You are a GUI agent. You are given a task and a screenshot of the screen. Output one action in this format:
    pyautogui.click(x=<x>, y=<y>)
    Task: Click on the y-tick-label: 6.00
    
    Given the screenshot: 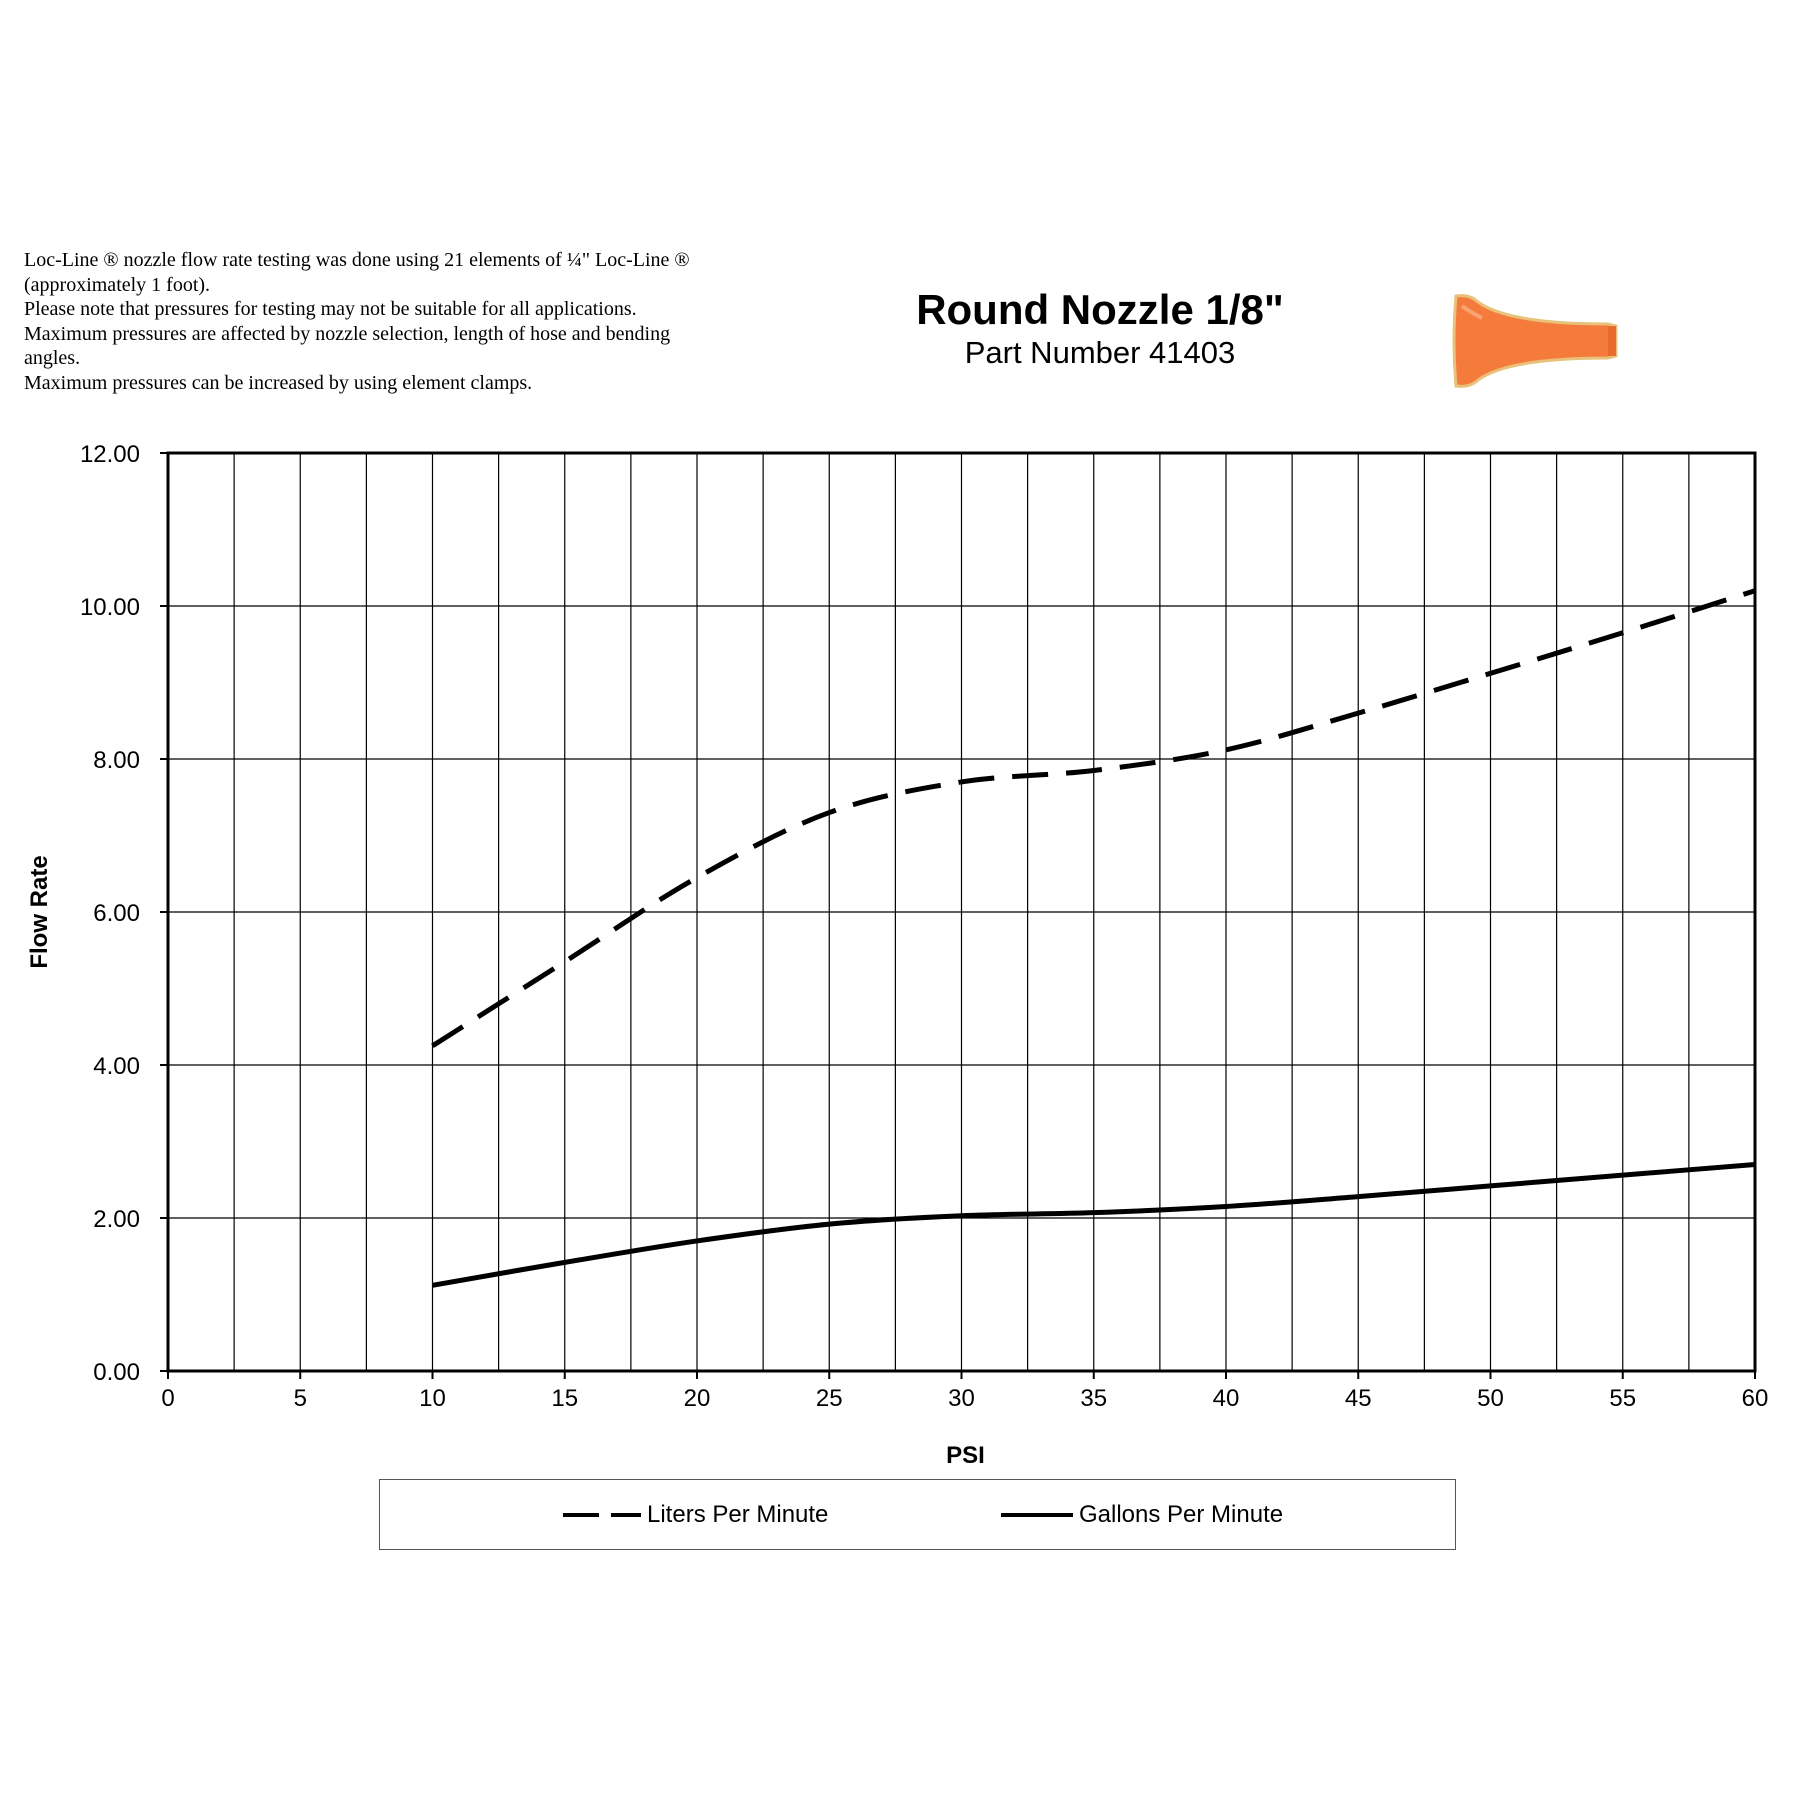 What is the action you would take?
    pyautogui.click(x=116, y=913)
    